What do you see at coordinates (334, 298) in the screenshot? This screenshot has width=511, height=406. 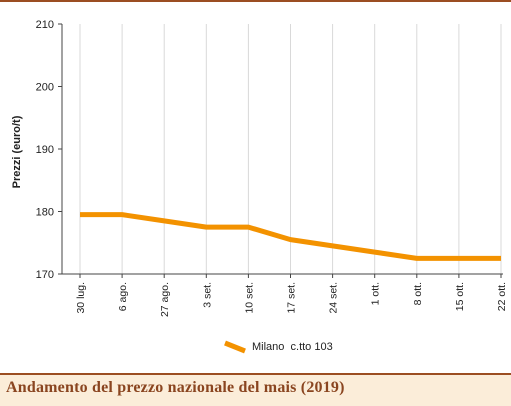 I see `x-tick-label: 24 set.` at bounding box center [334, 298].